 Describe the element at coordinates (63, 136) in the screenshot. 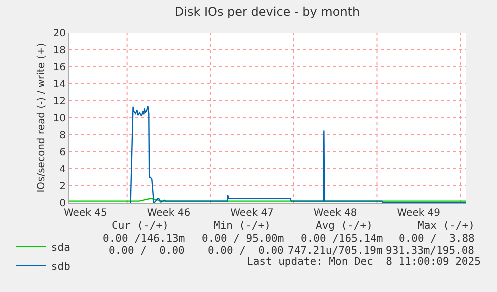

I see `y-tick-label: 8` at that location.